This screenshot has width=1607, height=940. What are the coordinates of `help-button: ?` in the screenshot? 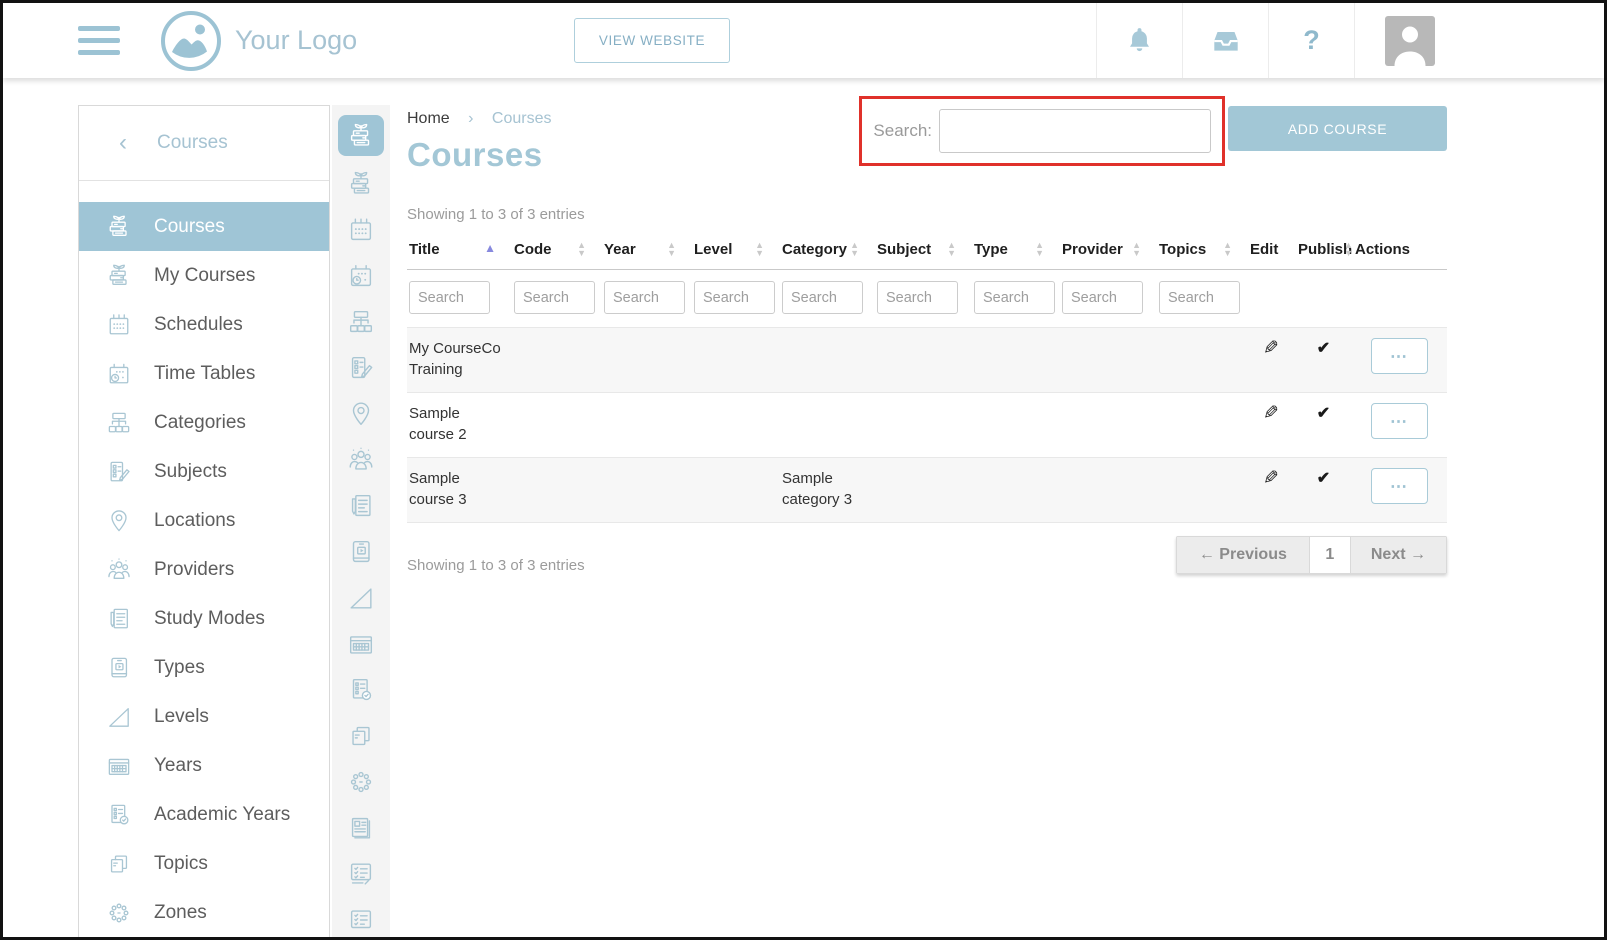 It's located at (1311, 40).